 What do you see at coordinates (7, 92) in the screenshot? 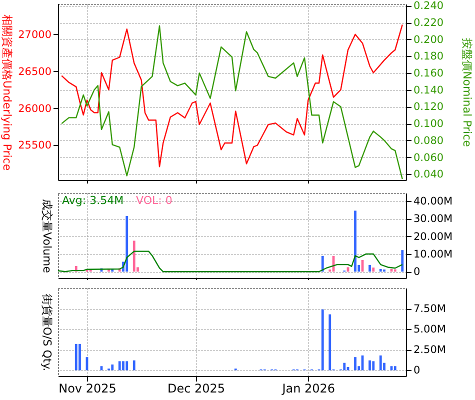
I see `y-axis-title: 相關資產價格Underlying Price` at bounding box center [7, 92].